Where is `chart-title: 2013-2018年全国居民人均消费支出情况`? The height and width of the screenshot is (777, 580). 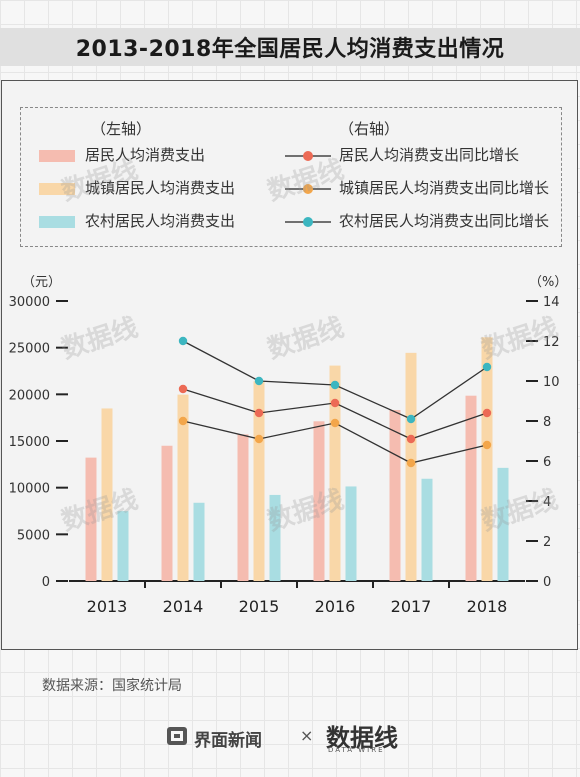
chart-title: 2013-2018年全国居民人均消费支出情况 is located at coordinates (290, 49).